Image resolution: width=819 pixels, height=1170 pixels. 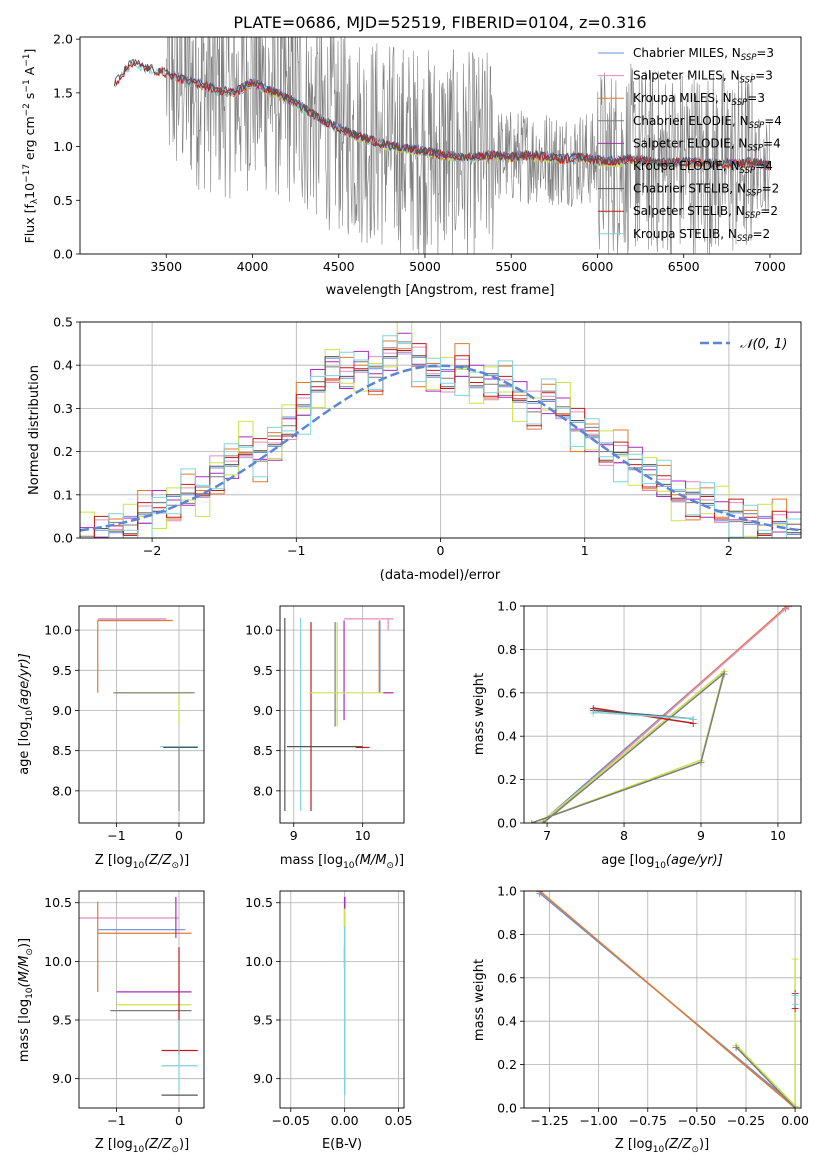 I want to click on y-tick-label: 0.1, so click(x=63, y=494).